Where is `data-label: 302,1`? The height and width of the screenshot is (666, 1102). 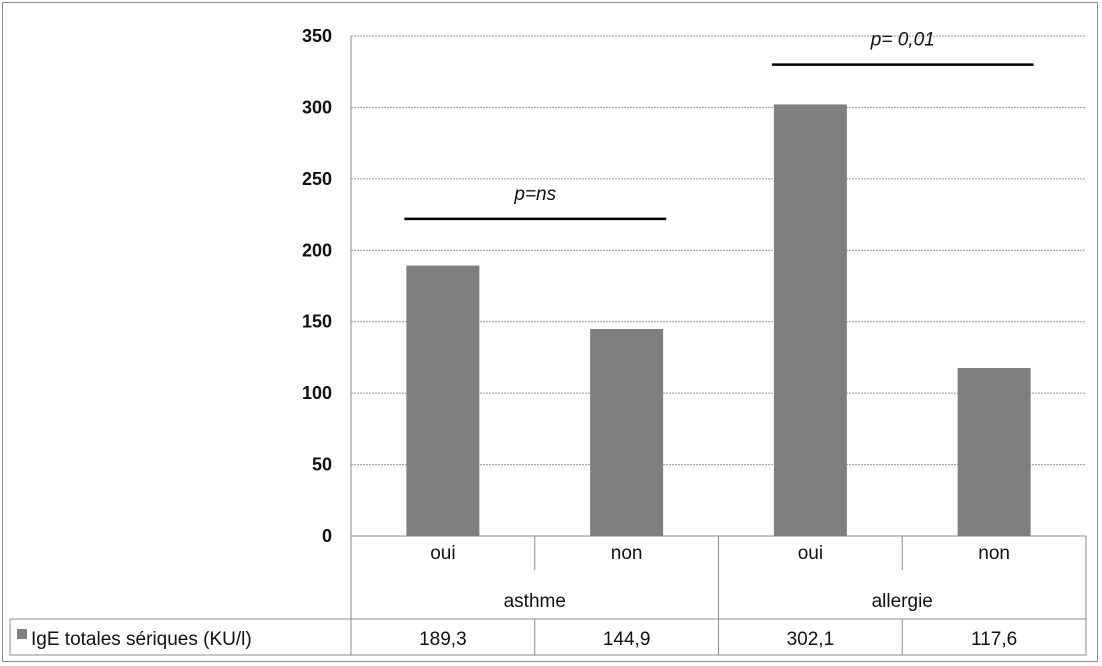
data-label: 302,1 is located at coordinates (811, 639).